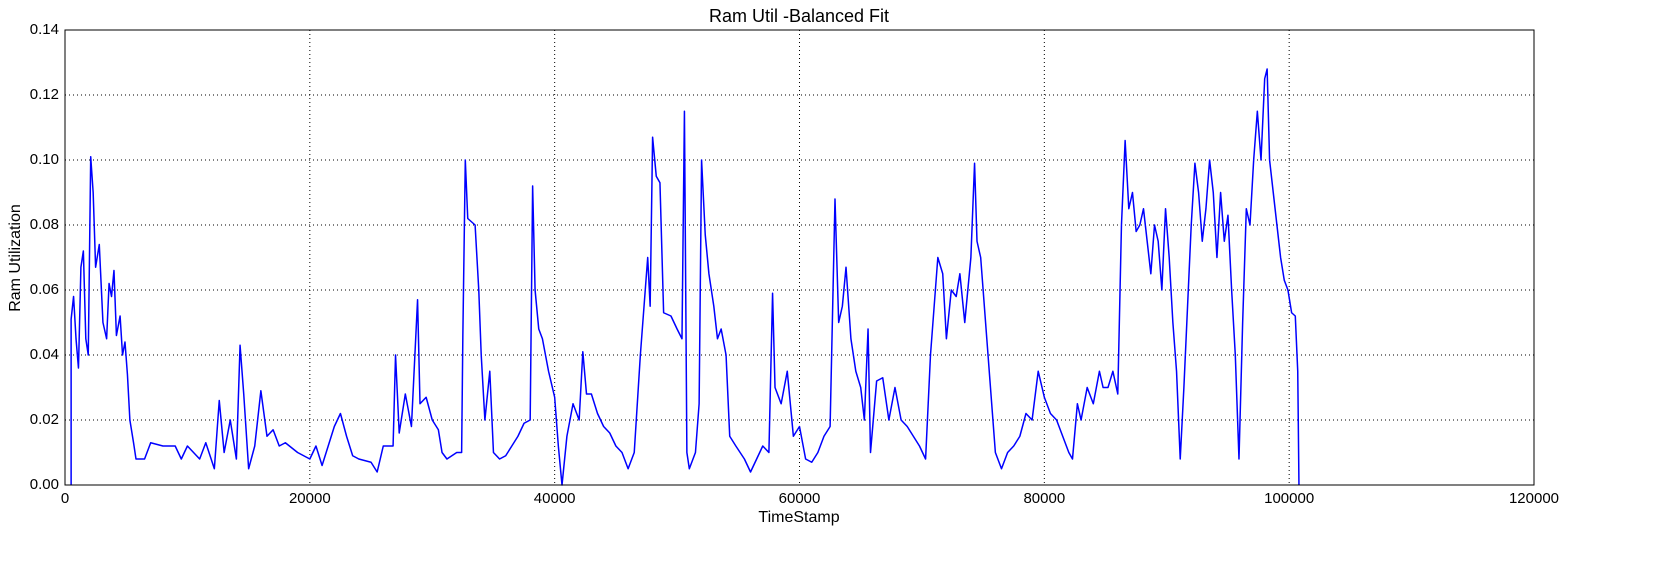  What do you see at coordinates (555, 498) in the screenshot?
I see `x-tick-label: 40000` at bounding box center [555, 498].